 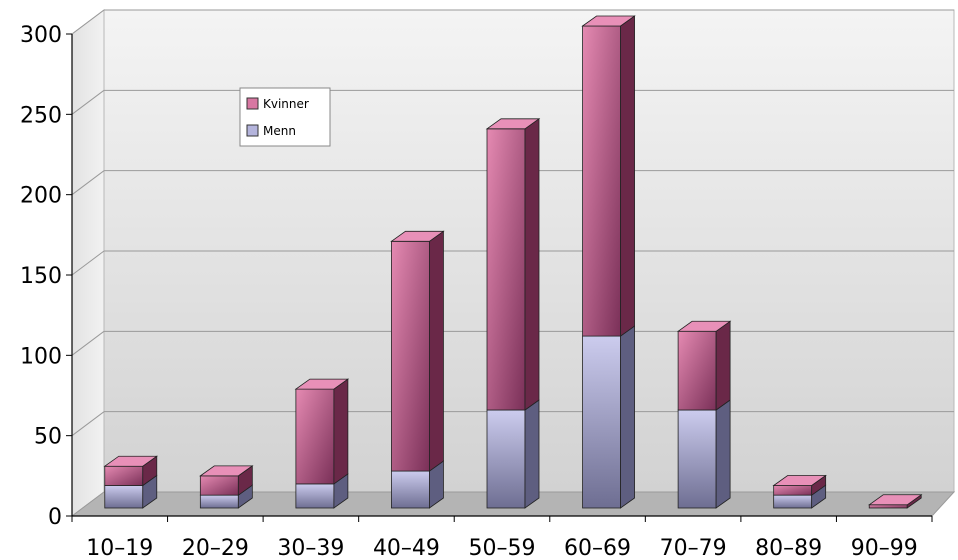 I want to click on legend-swatch-kvinner, so click(x=252, y=103).